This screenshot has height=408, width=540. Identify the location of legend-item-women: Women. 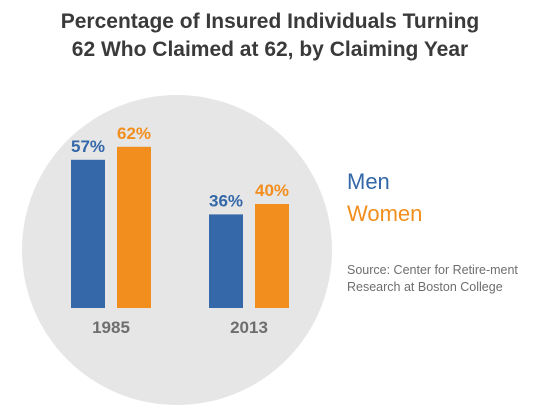
(385, 213).